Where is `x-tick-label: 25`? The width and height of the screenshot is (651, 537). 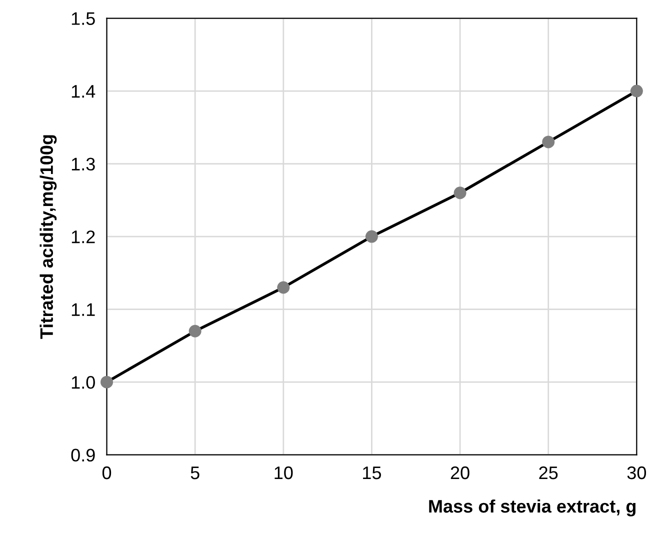
x-tick-label: 25 is located at coordinates (548, 473).